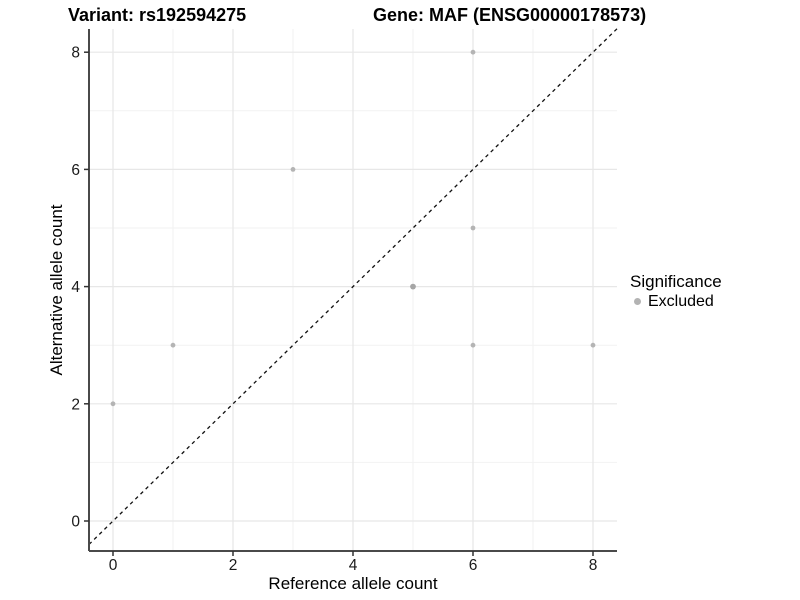  What do you see at coordinates (353, 583) in the screenshot?
I see `x-axis-label: Reference allele count` at bounding box center [353, 583].